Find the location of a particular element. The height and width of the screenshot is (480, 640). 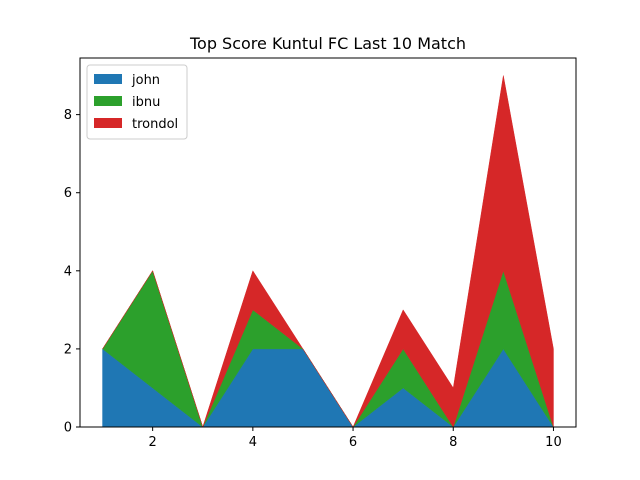

chart-title: Top Score Kuntul FC Last 10 Match is located at coordinates (327, 43).